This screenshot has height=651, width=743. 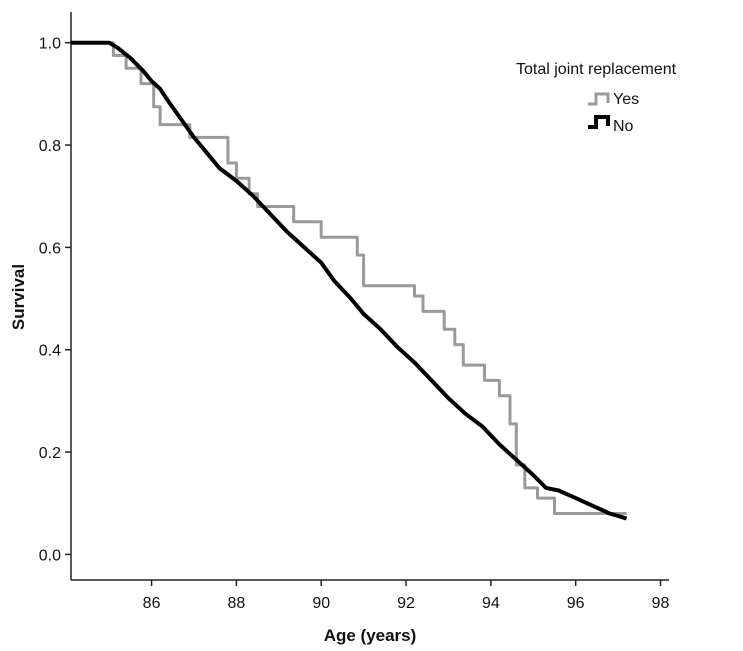 I want to click on y-tick-label: 0.2, so click(x=50, y=453).